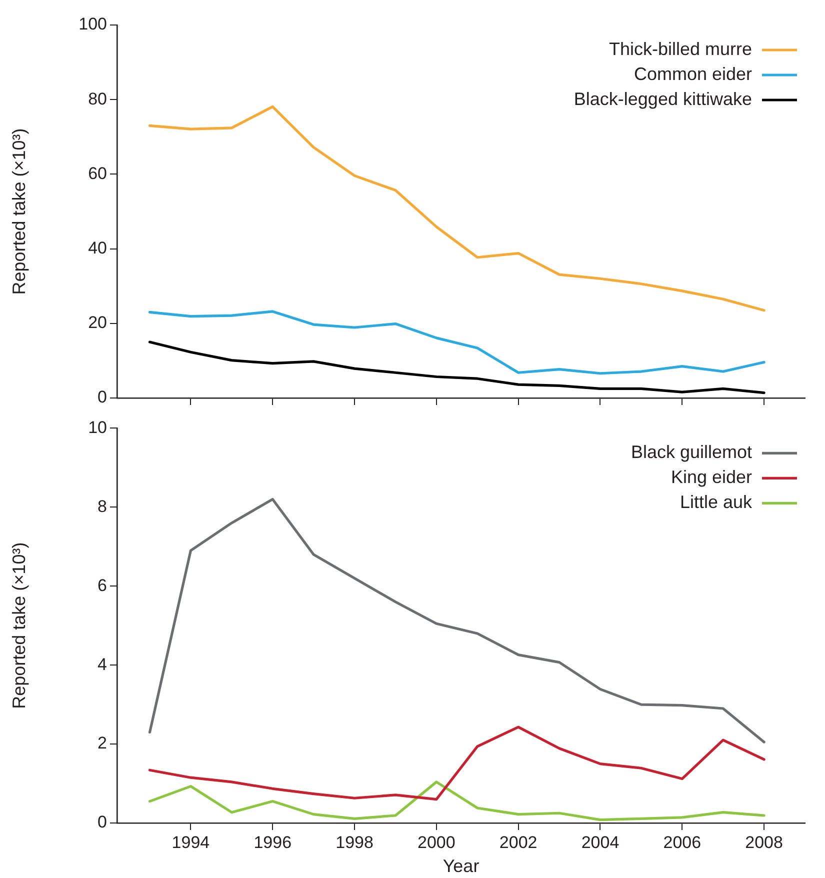  What do you see at coordinates (92, 24) in the screenshot?
I see `y-tick-label: 100` at bounding box center [92, 24].